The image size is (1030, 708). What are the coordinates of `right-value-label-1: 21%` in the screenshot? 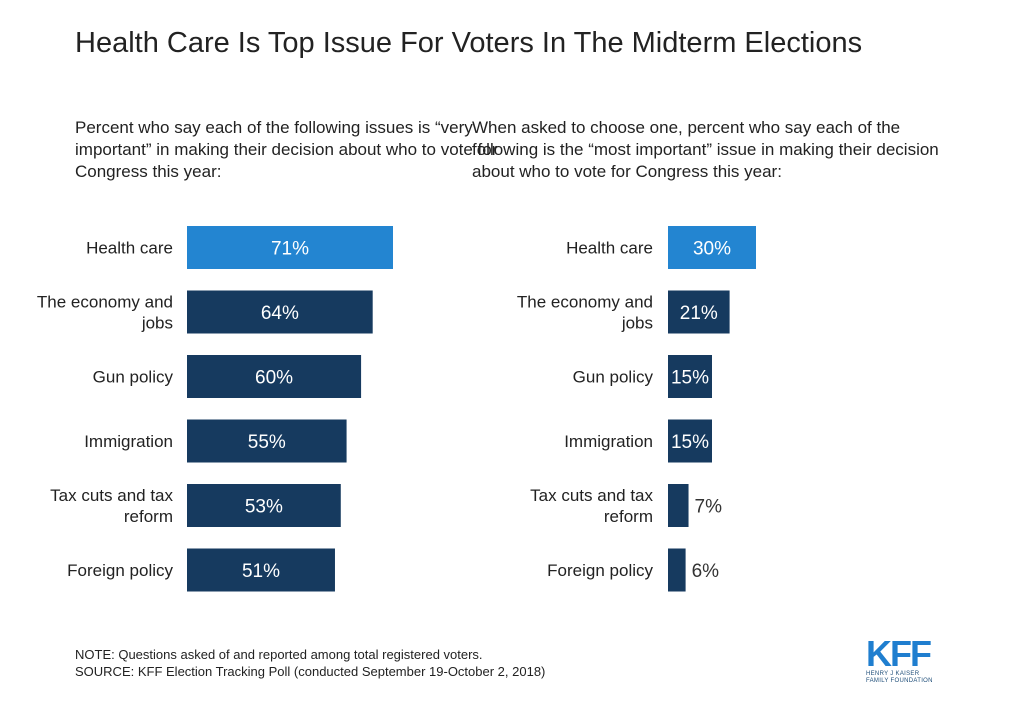 It's located at (699, 313).